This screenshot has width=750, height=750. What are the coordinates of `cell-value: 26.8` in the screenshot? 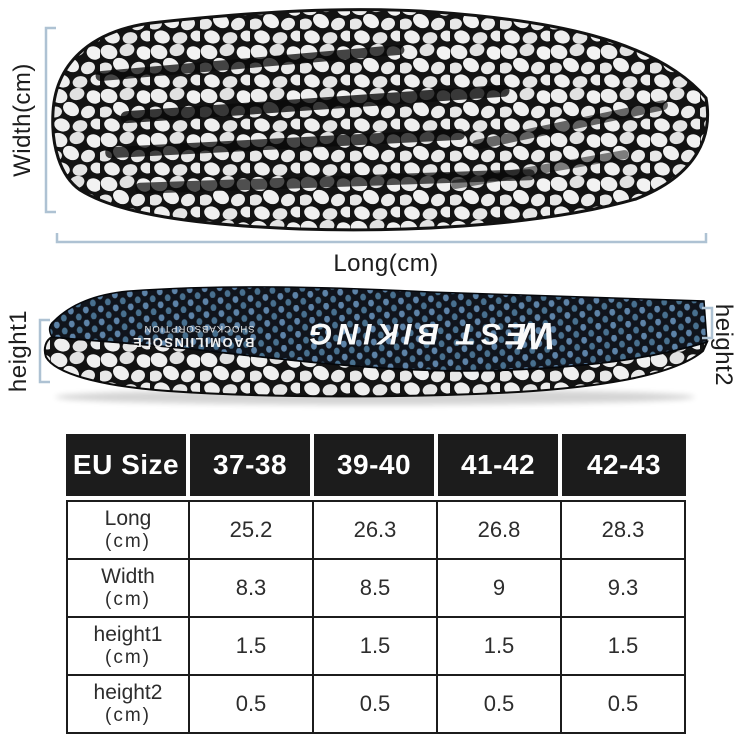 It's located at (499, 529).